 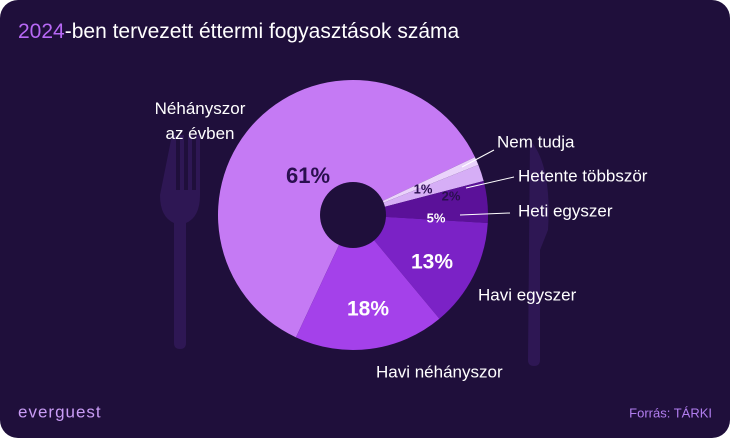 What do you see at coordinates (353, 215) in the screenshot?
I see `donut-hole` at bounding box center [353, 215].